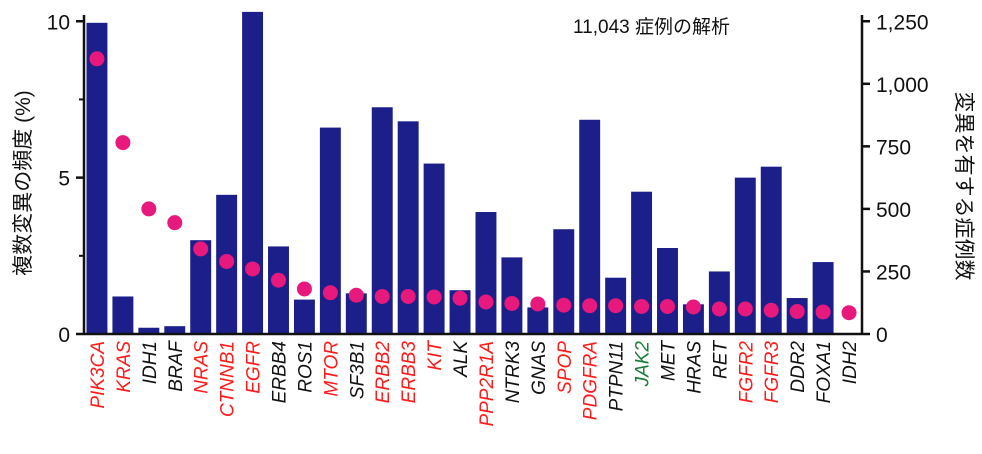 The image size is (982, 454). What do you see at coordinates (175, 223) in the screenshot?
I see `dot-BRAF` at bounding box center [175, 223].